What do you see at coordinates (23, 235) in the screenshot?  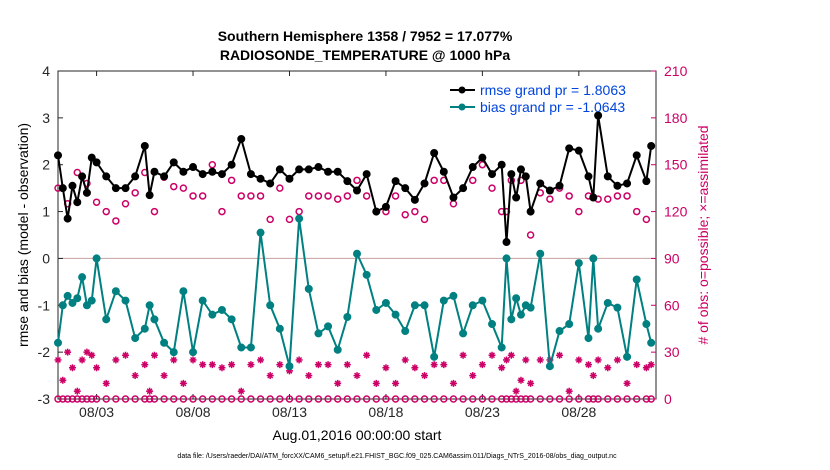 I see `y-axis-left-label: rmse and bias (model - observation)` at bounding box center [23, 235].